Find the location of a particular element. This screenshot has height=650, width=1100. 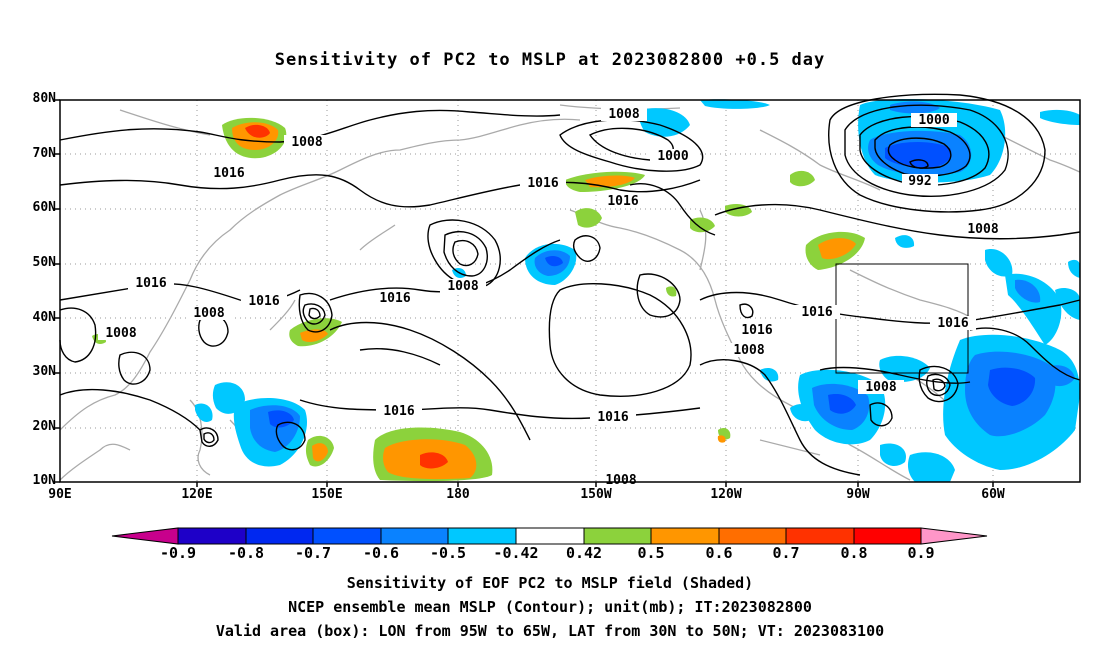

colorbar-min-triangle is located at coordinates (145, 536).